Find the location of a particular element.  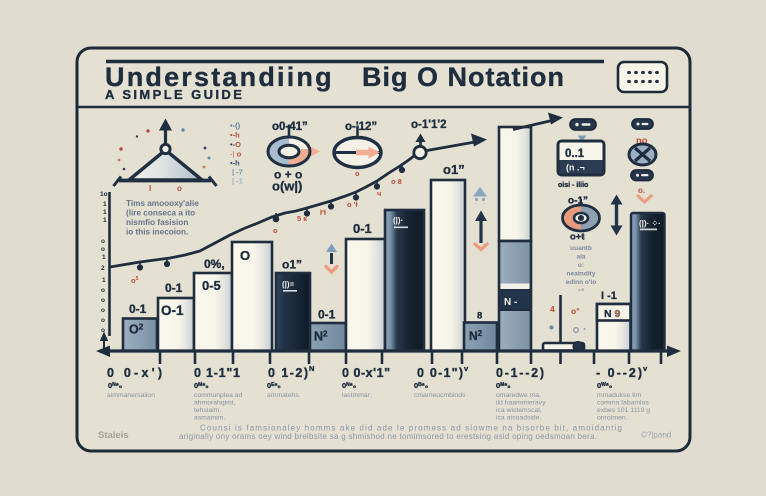

svg-text: io this inecoion. is located at coordinates (157, 232).